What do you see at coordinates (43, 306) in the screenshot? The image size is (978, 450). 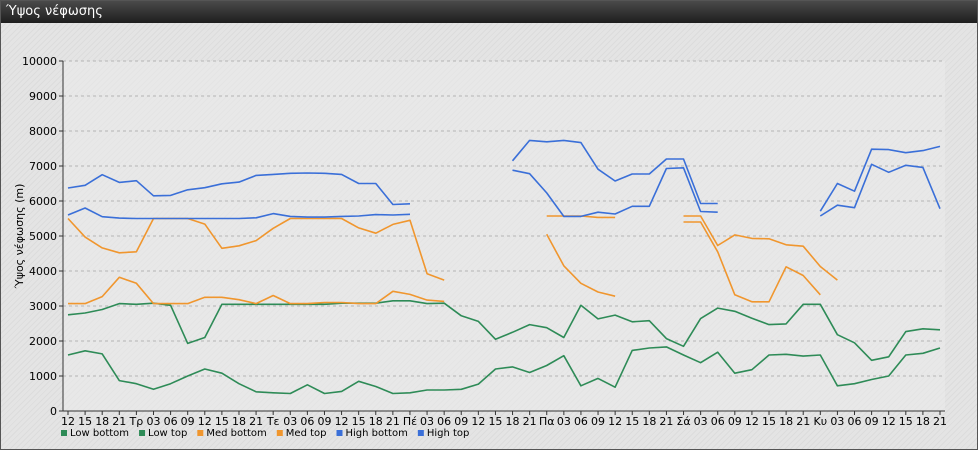 I see `y-tick-label: 3000` at bounding box center [43, 306].